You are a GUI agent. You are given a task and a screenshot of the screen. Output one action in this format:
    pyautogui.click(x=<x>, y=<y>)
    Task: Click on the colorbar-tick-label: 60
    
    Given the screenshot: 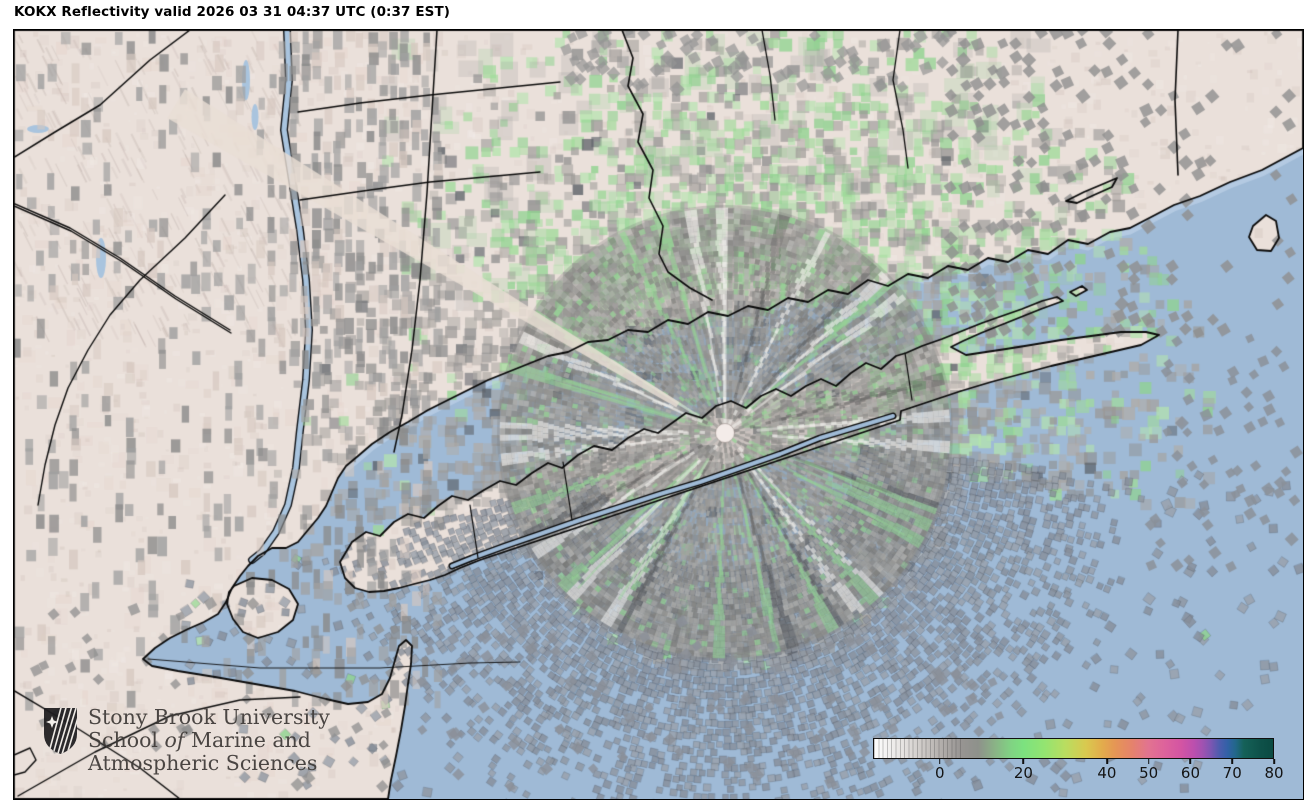 What is the action you would take?
    pyautogui.click(x=1190, y=773)
    